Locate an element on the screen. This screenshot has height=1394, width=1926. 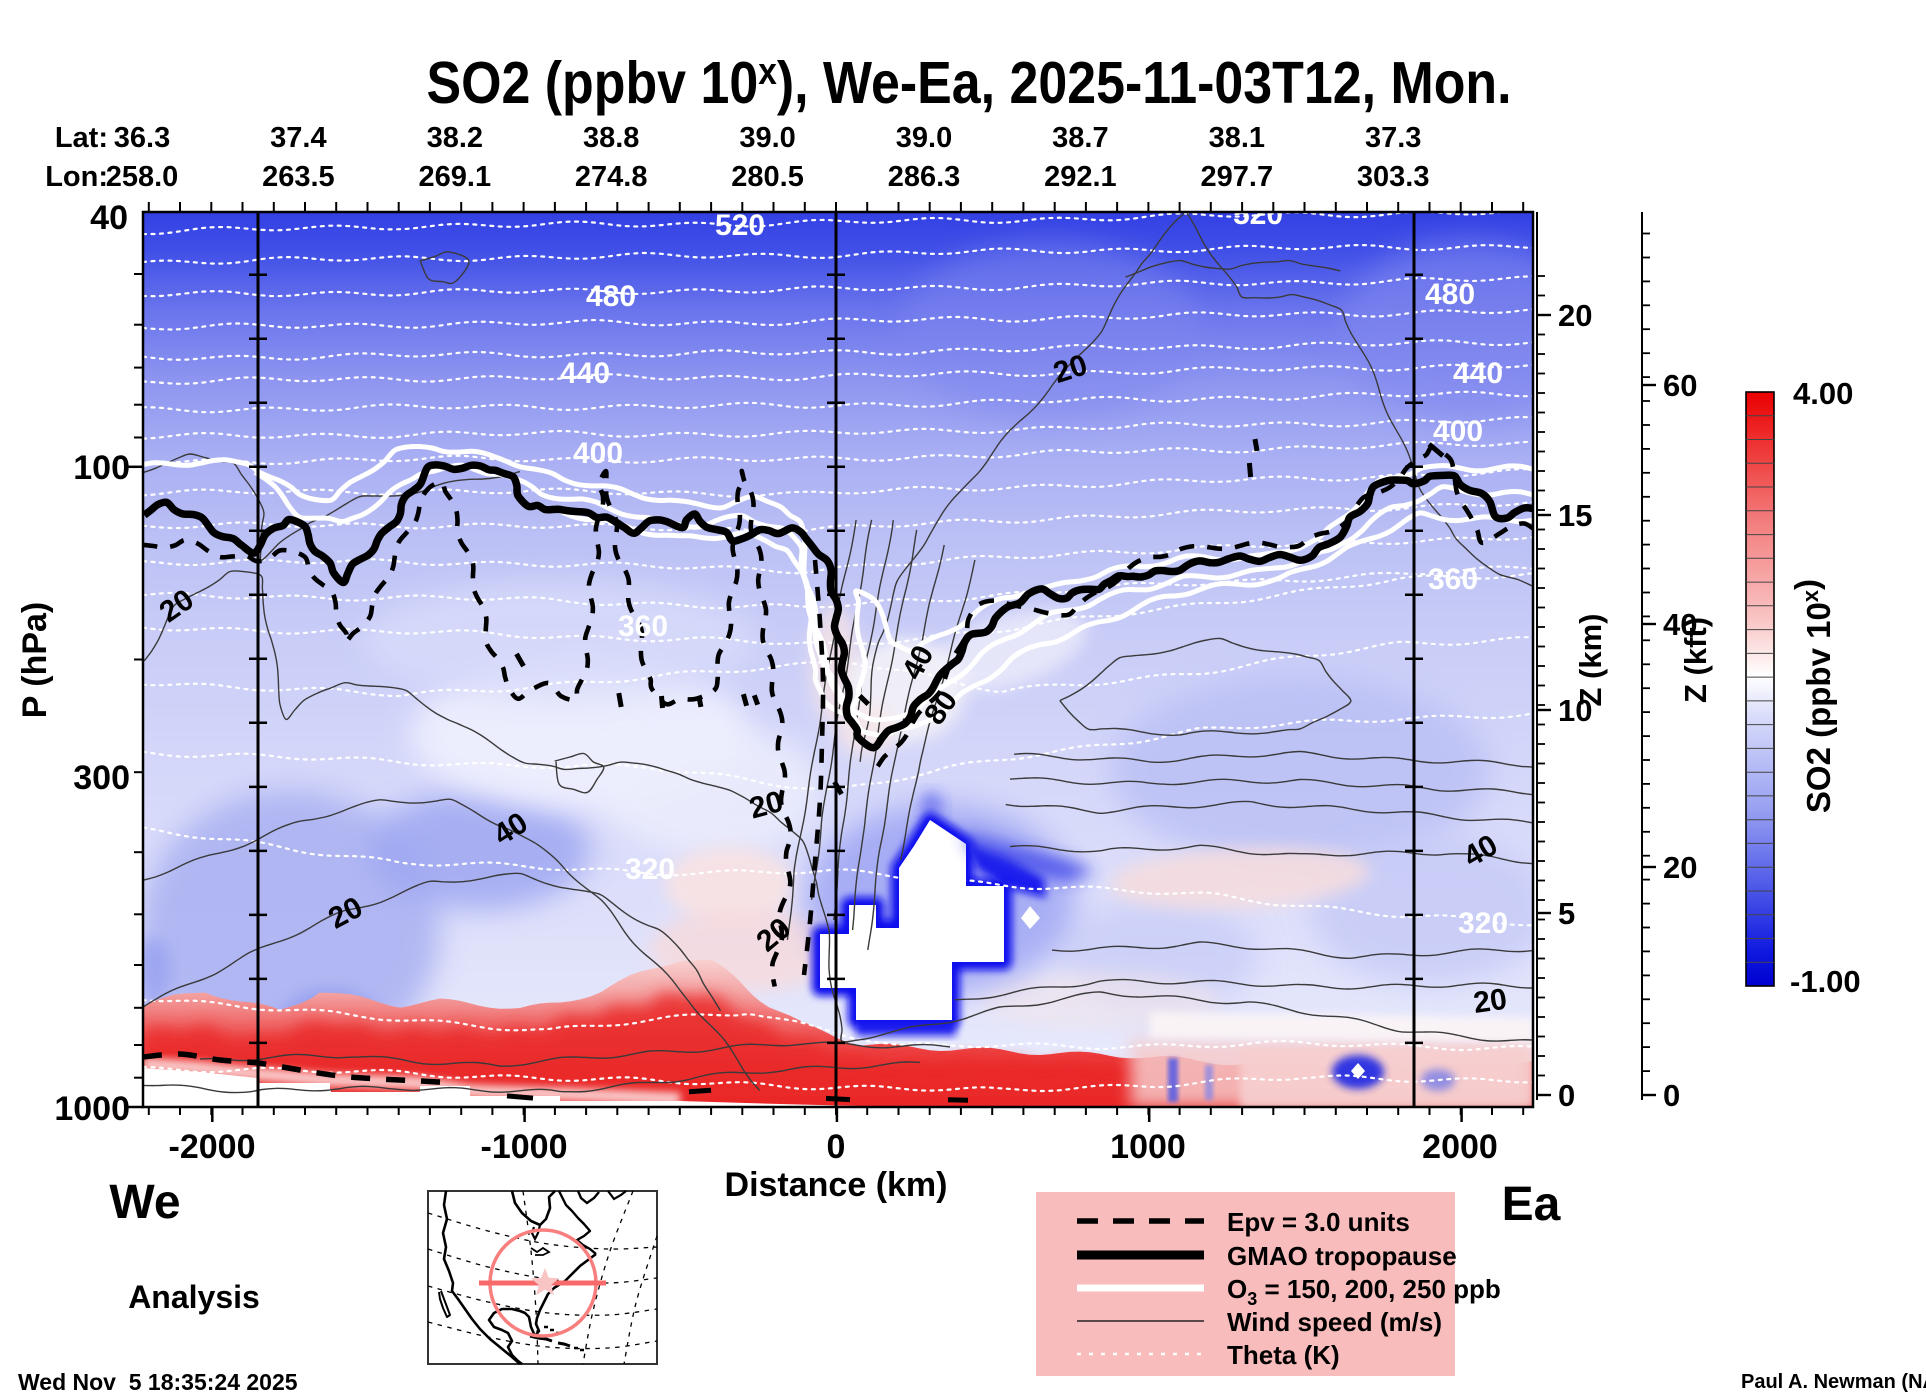
svg-text: 37.3 is located at coordinates (1393, 138).